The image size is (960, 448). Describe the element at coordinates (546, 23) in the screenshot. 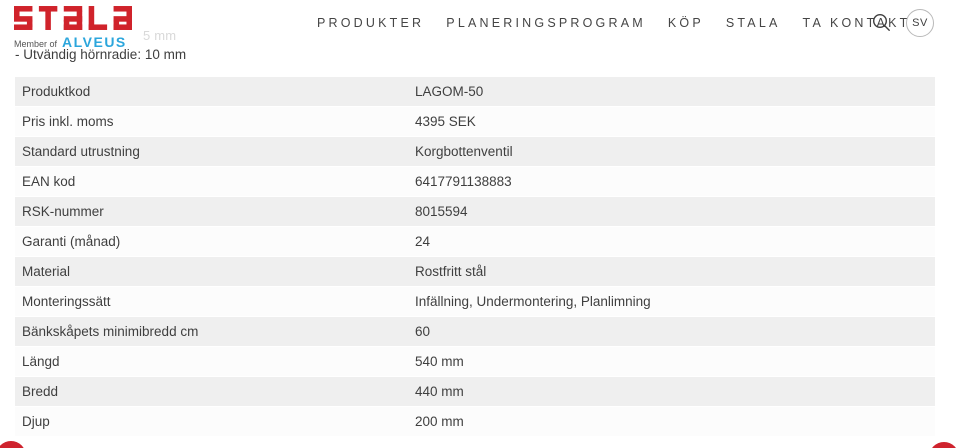

I see `nav-item-planeringsprogram: PLANERINGSPROGRAM` at that location.